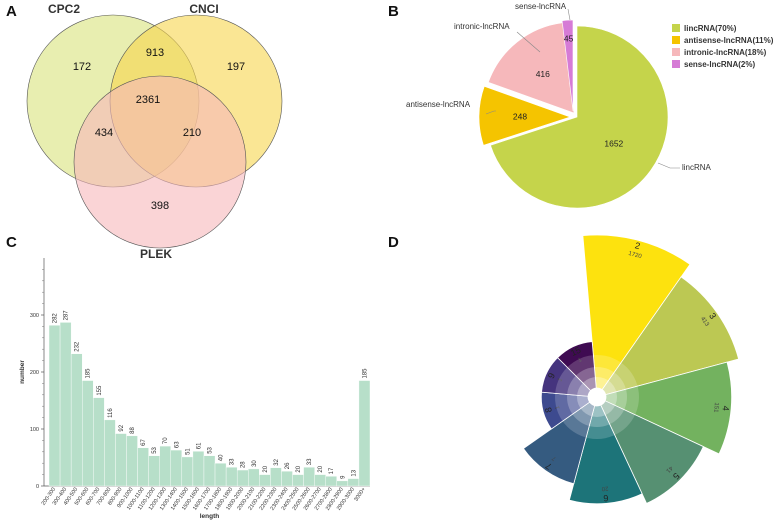 Image resolution: width=776 pixels, height=523 pixels. Describe the element at coordinates (156, 254) in the screenshot. I see `venn-set-label-plek: PLEK` at that location.